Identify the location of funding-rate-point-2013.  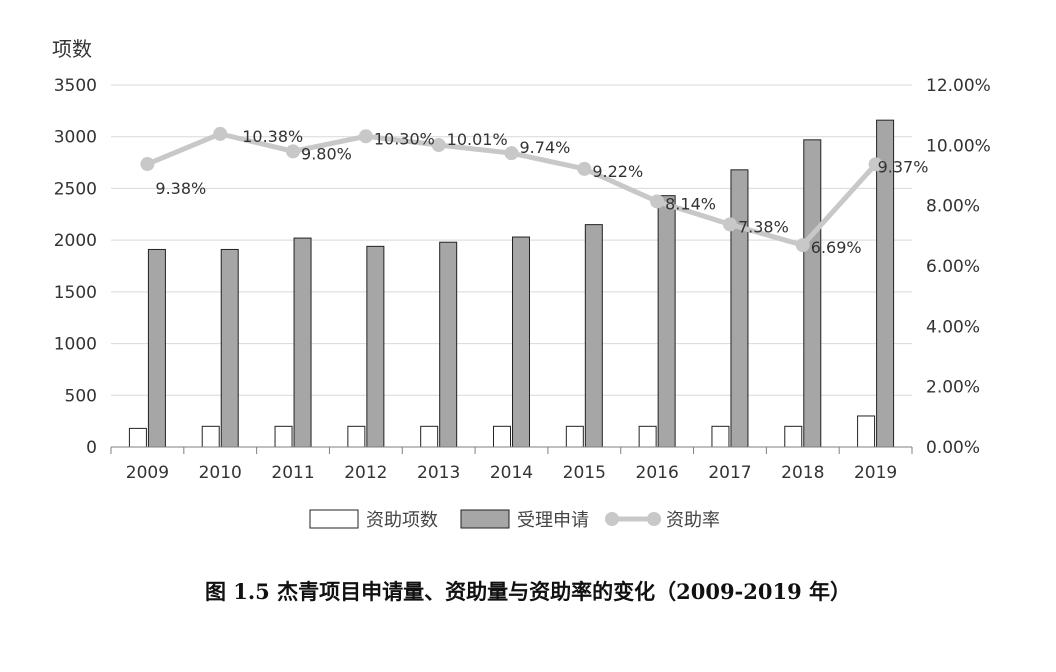
(438, 145).